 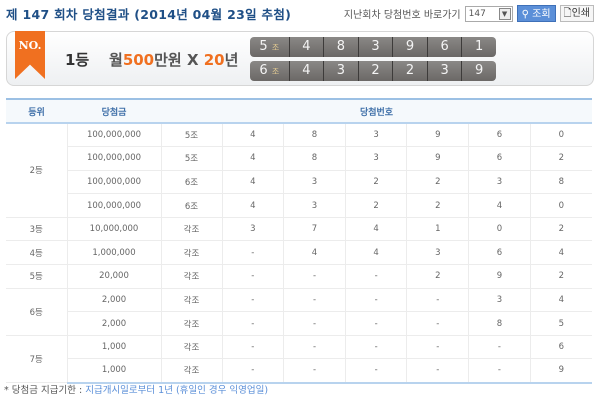 I want to click on prize-unit: 만원 X, so click(x=179, y=60).